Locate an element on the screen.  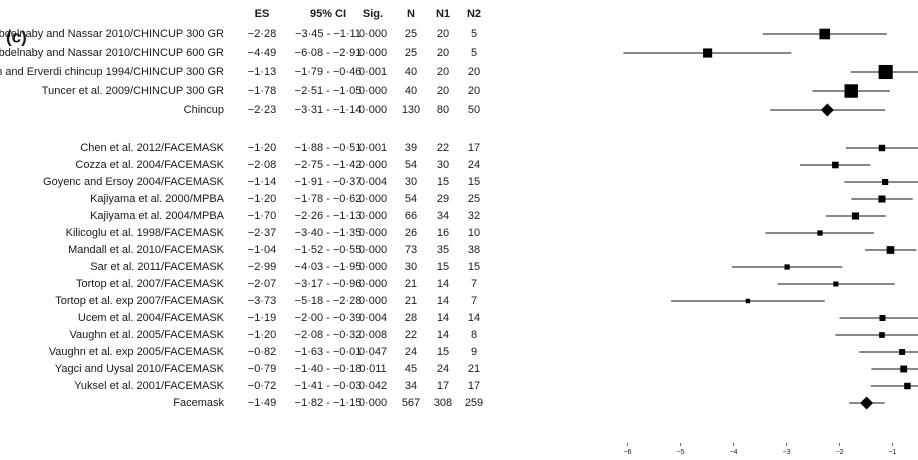
es-label: −1·20 is located at coordinates (262, 335).